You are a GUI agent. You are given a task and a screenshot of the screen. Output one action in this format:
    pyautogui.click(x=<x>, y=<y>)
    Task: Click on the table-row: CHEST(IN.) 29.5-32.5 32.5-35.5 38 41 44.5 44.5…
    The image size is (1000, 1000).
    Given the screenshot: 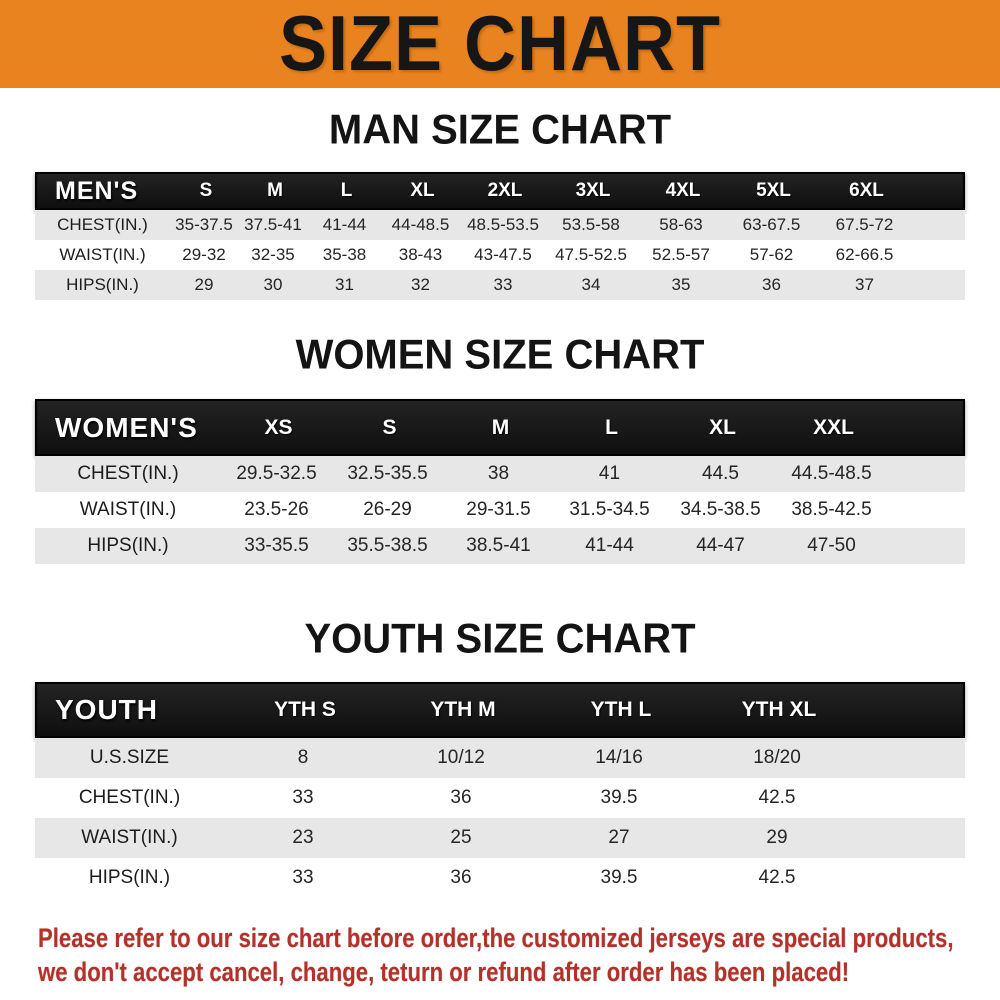 What is the action you would take?
    pyautogui.click(x=500, y=474)
    